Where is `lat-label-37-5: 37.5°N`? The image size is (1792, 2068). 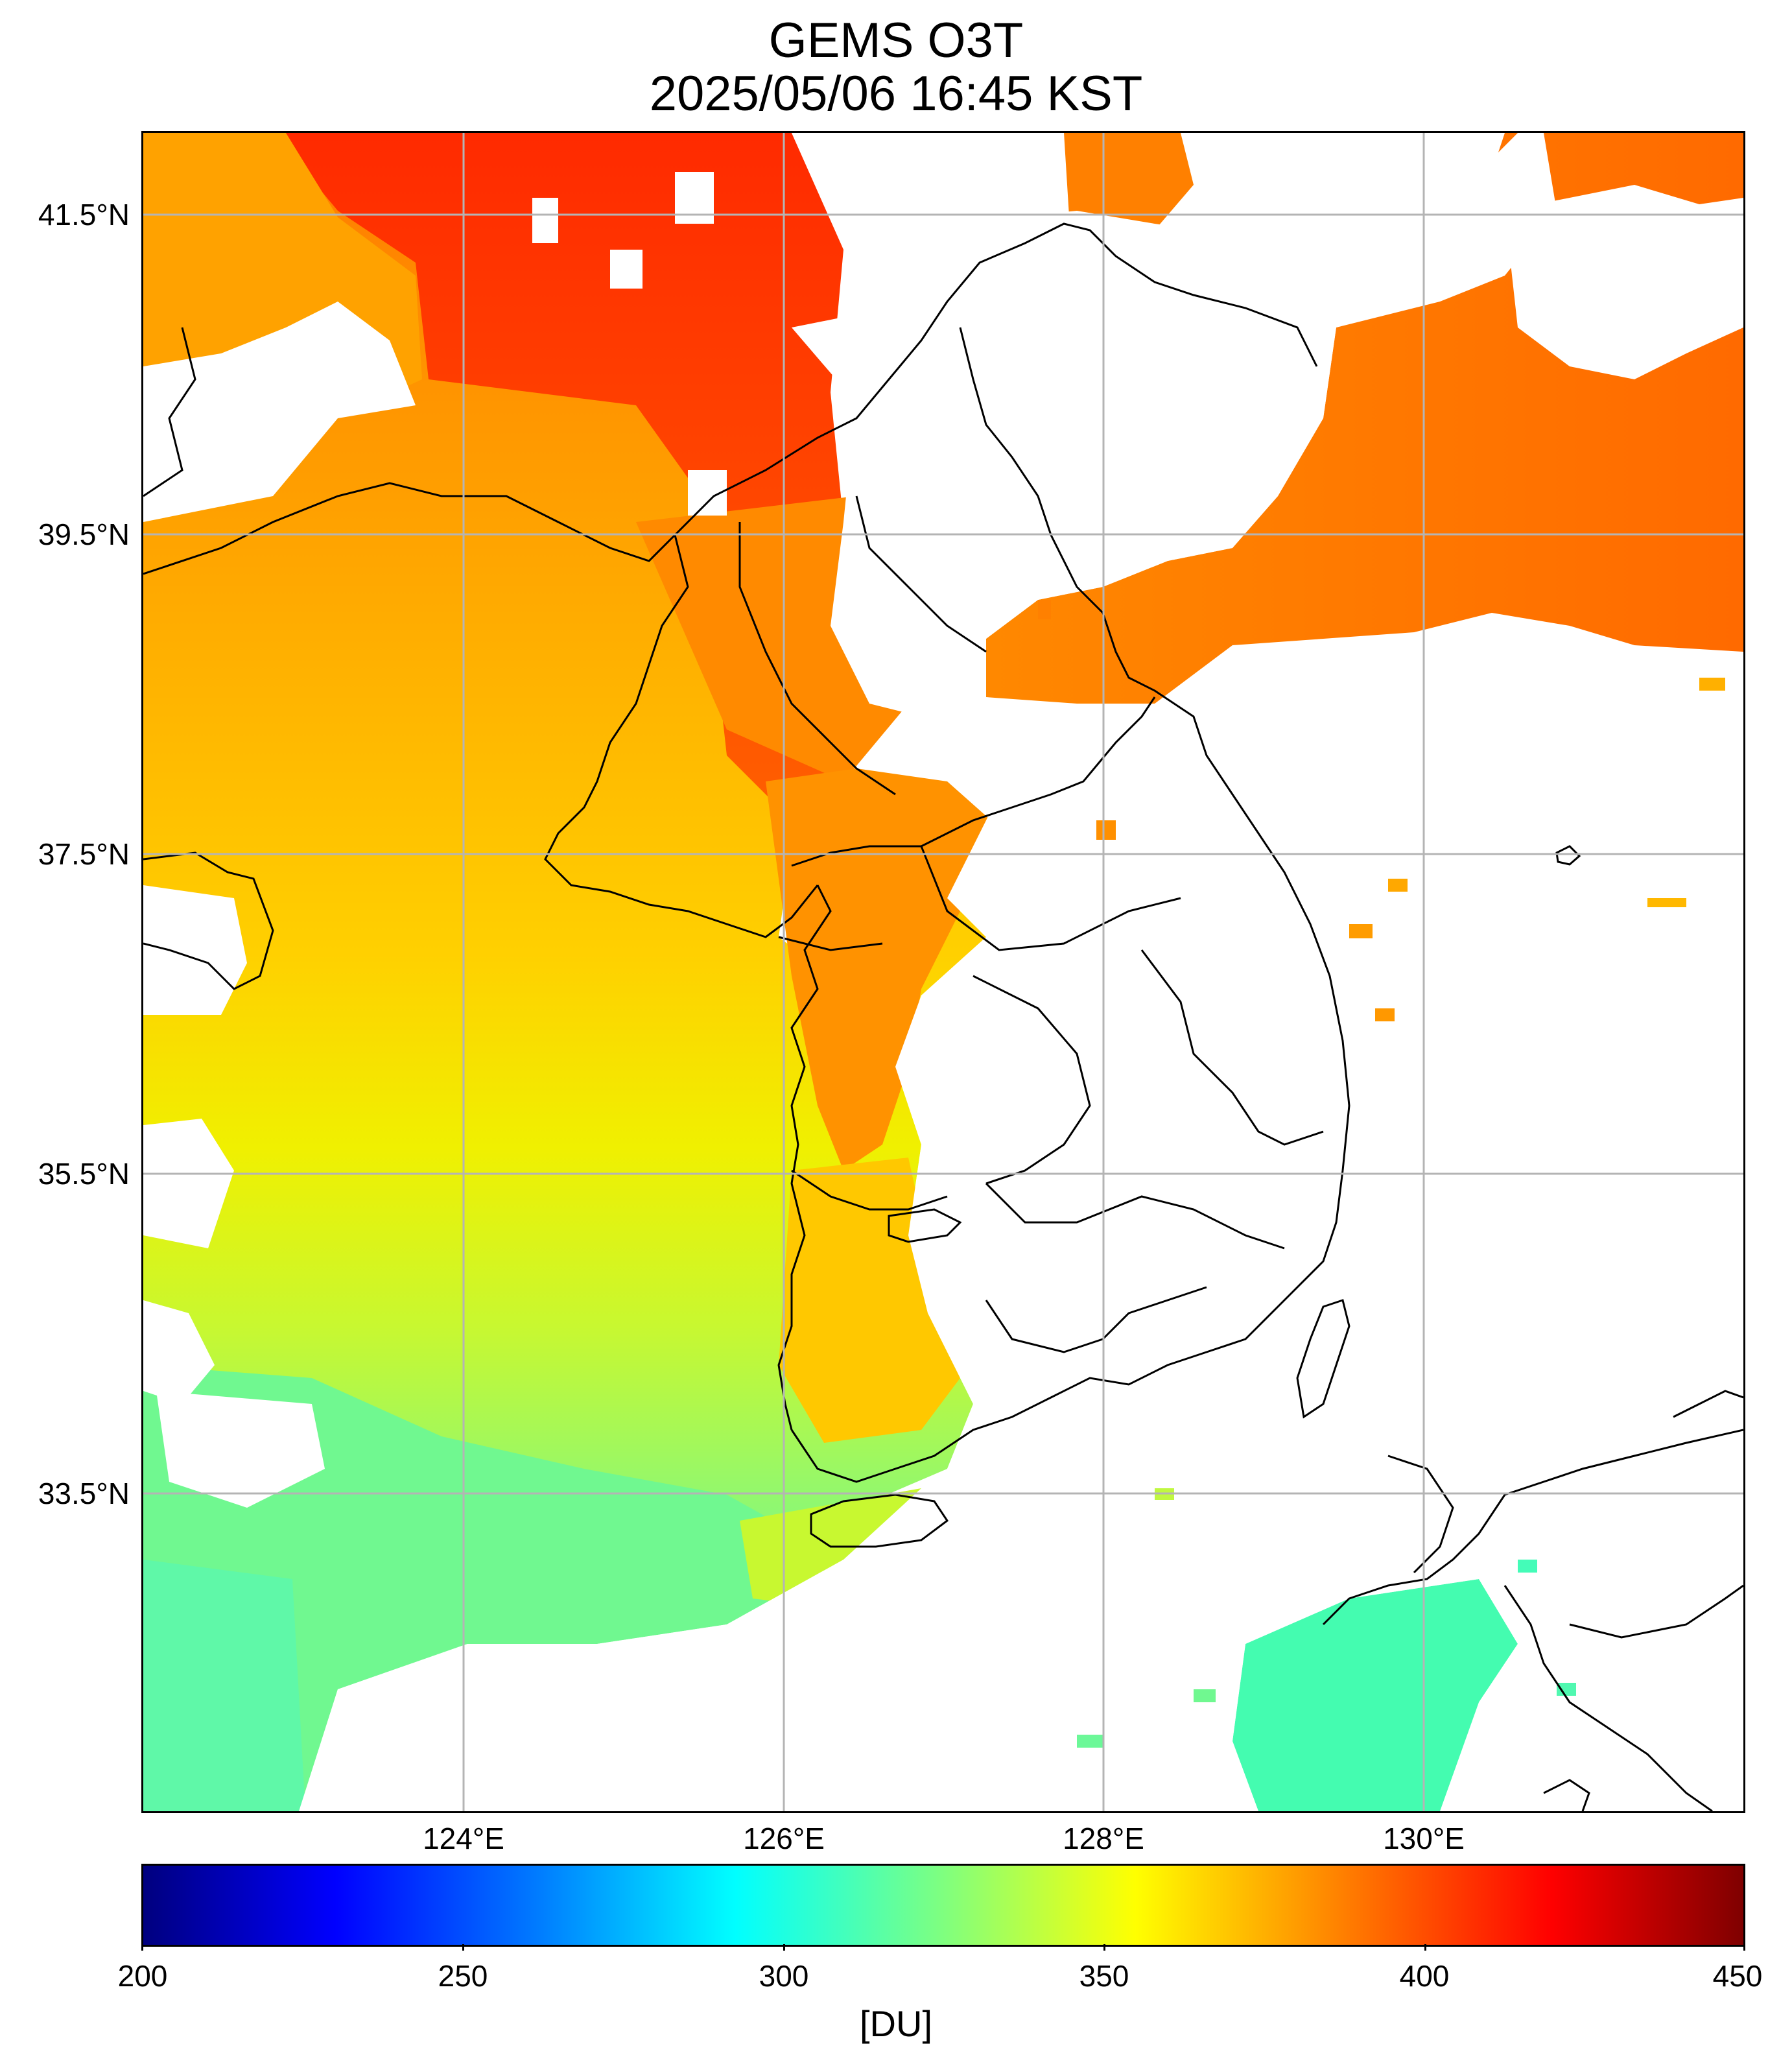 lat-label-37-5: 37.5°N is located at coordinates (84, 854).